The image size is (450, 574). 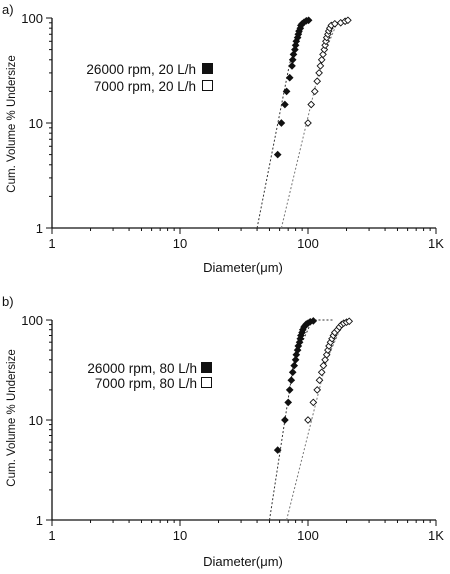 I want to click on y-axis-label-a: Cum. Volume % Undersize, so click(x=12, y=123).